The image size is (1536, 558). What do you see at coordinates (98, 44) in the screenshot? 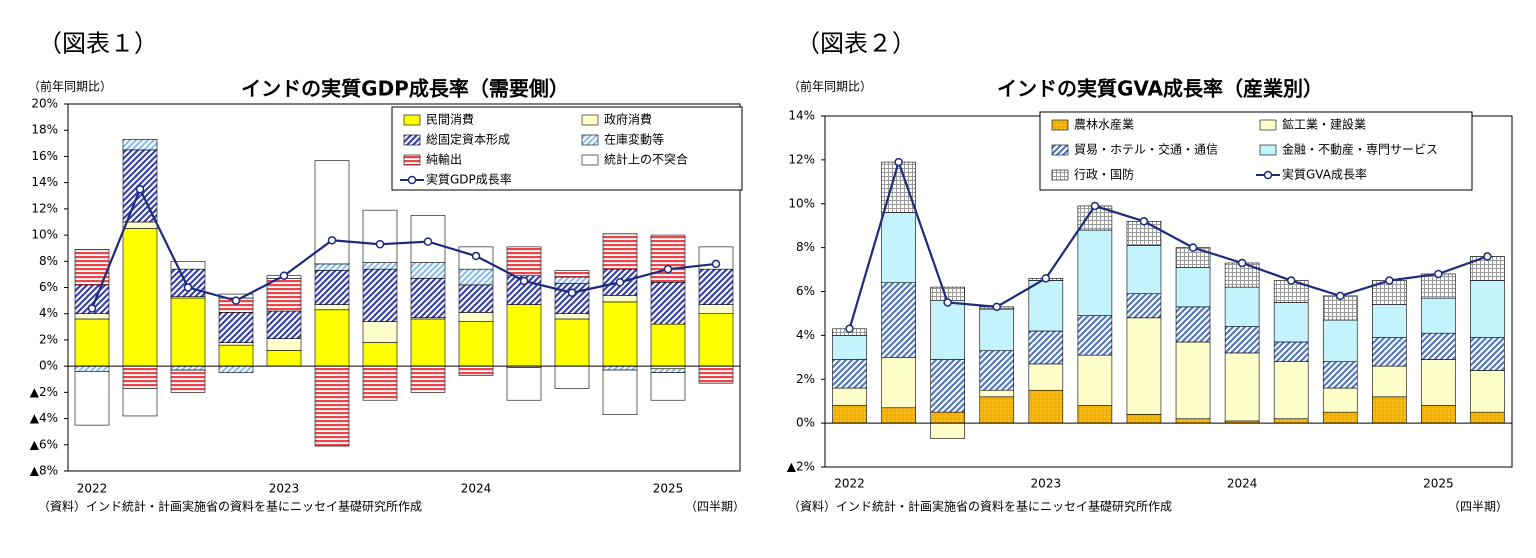
I see `figure-label: （図表１）` at bounding box center [98, 44].